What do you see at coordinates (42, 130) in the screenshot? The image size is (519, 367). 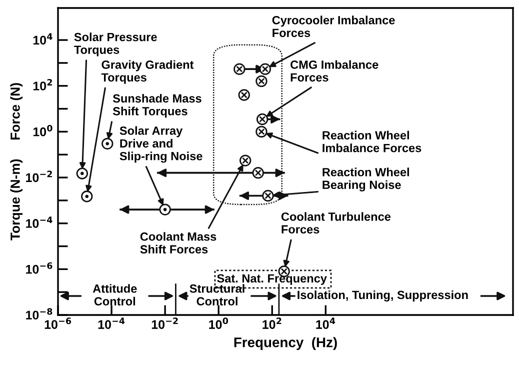 I see `y-tick-label: 10$^{0}$` at bounding box center [42, 130].